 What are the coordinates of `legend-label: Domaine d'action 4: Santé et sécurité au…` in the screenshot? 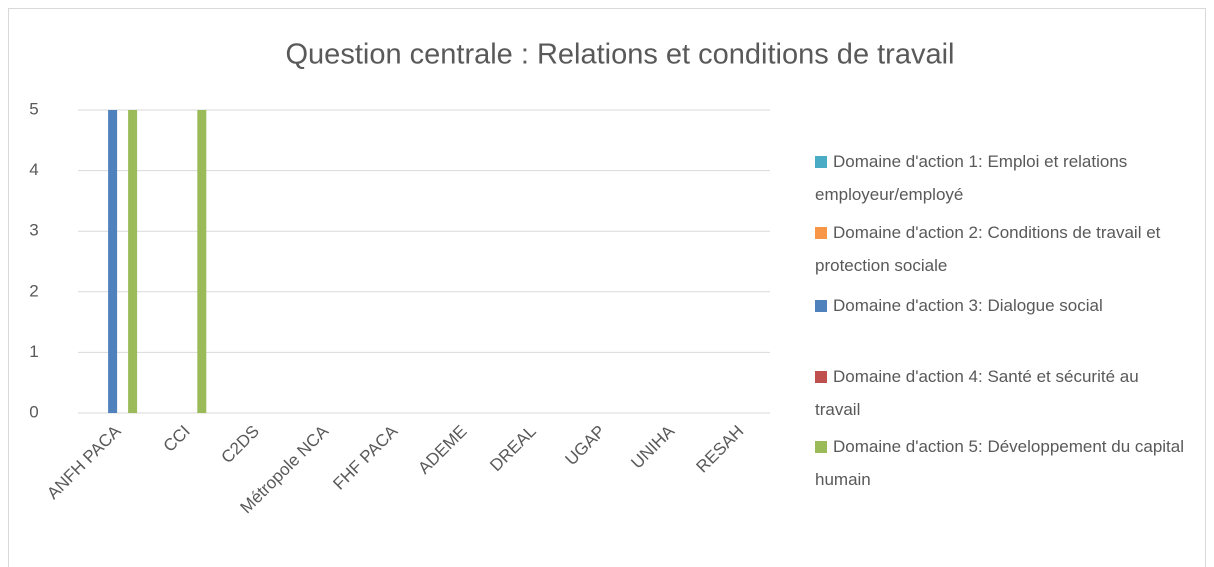 It's located at (977, 393).